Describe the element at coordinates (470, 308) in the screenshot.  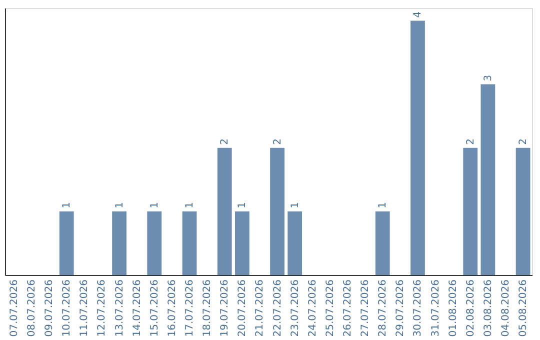
I see `x-tick-label: 02.08.2026` at that location.